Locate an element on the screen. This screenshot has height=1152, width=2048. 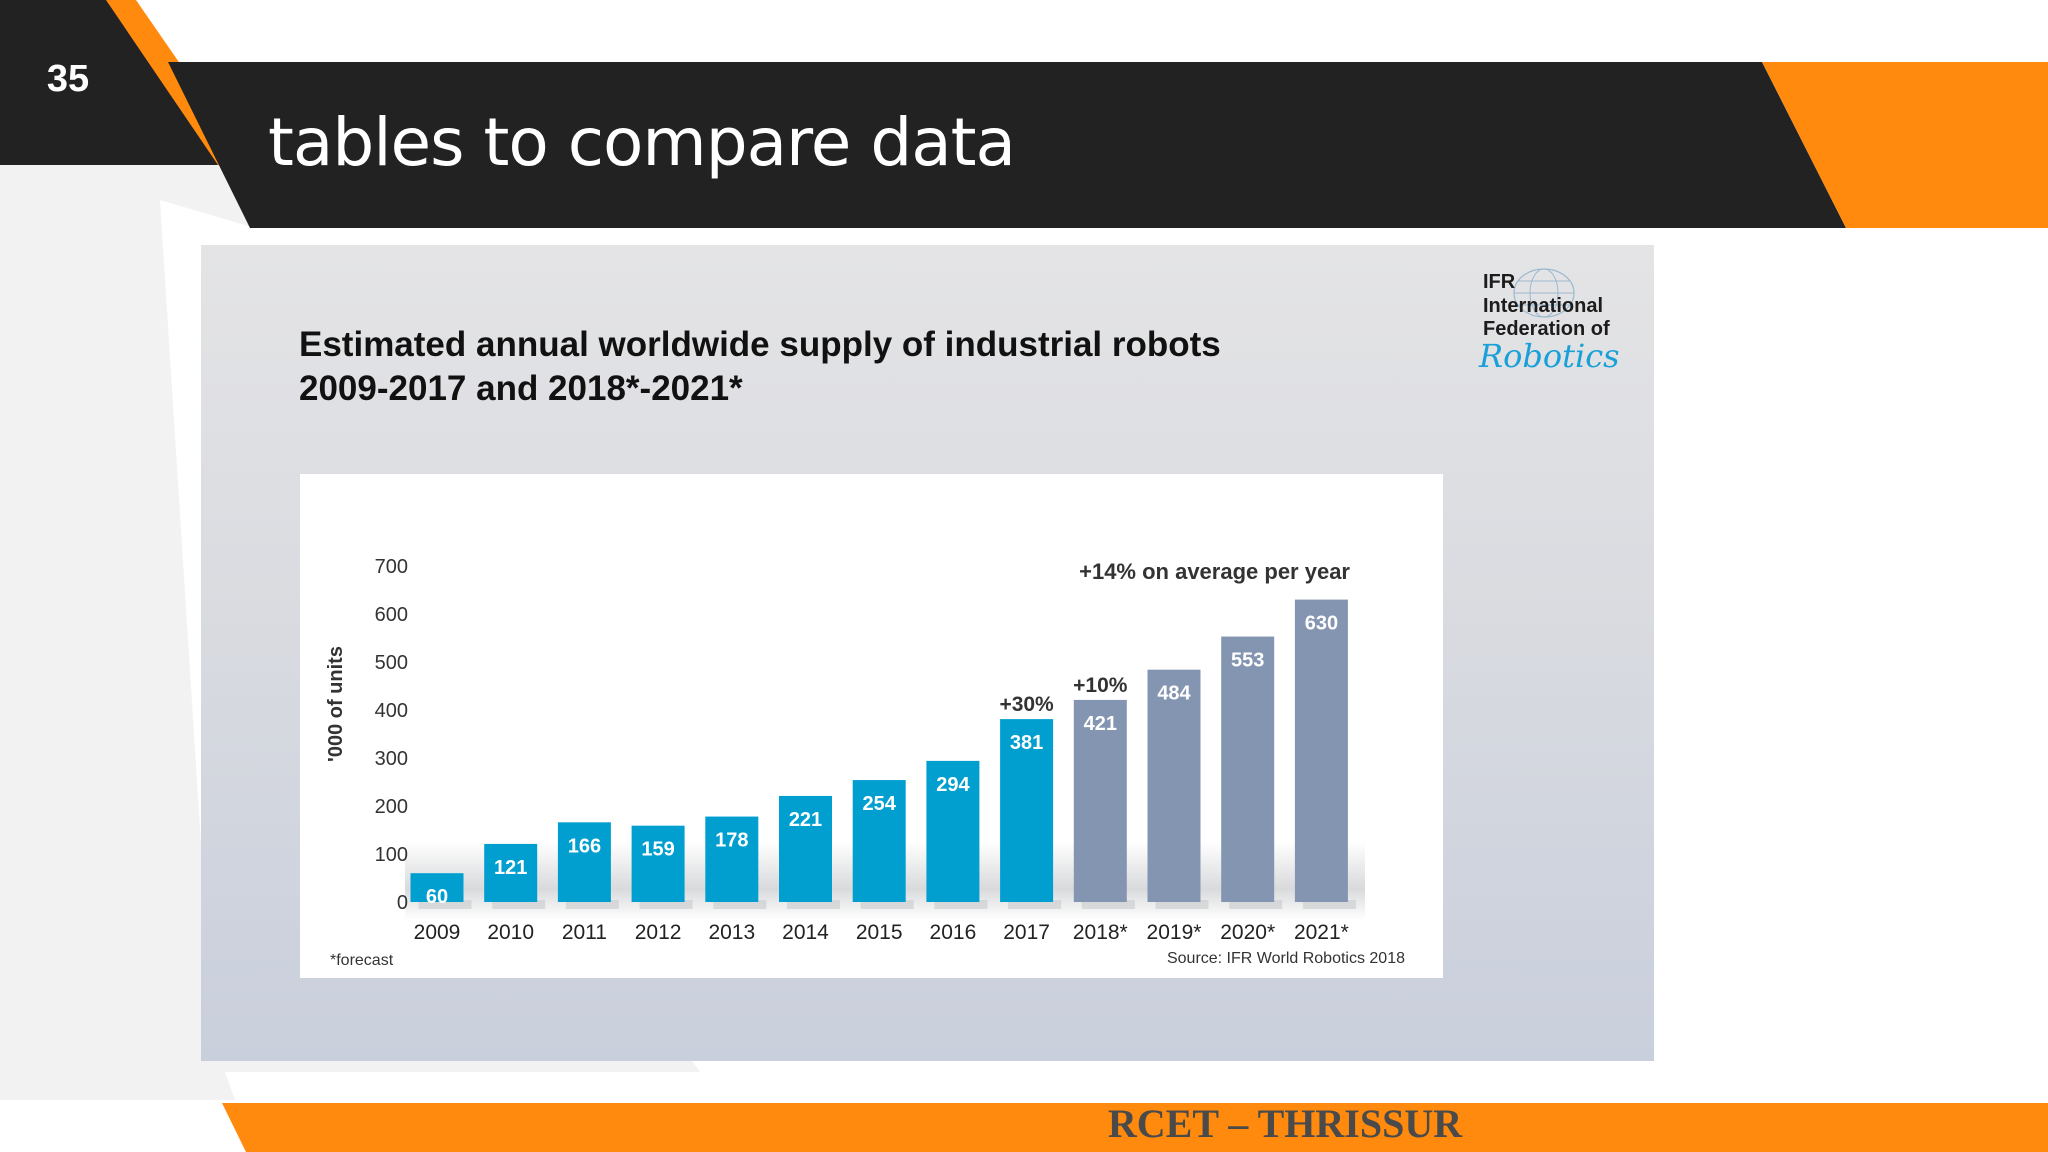
bar-value-label: 166 is located at coordinates (584, 846).